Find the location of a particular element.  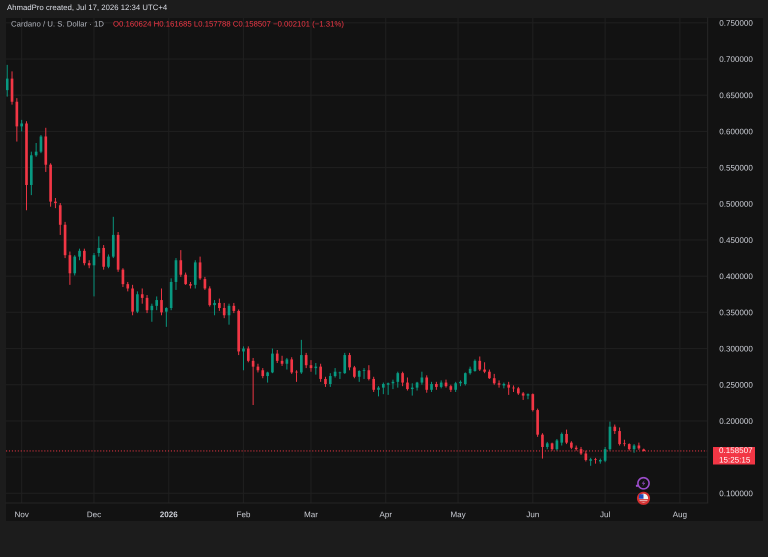

y-tick-label: 0.250000 is located at coordinates (736, 385).